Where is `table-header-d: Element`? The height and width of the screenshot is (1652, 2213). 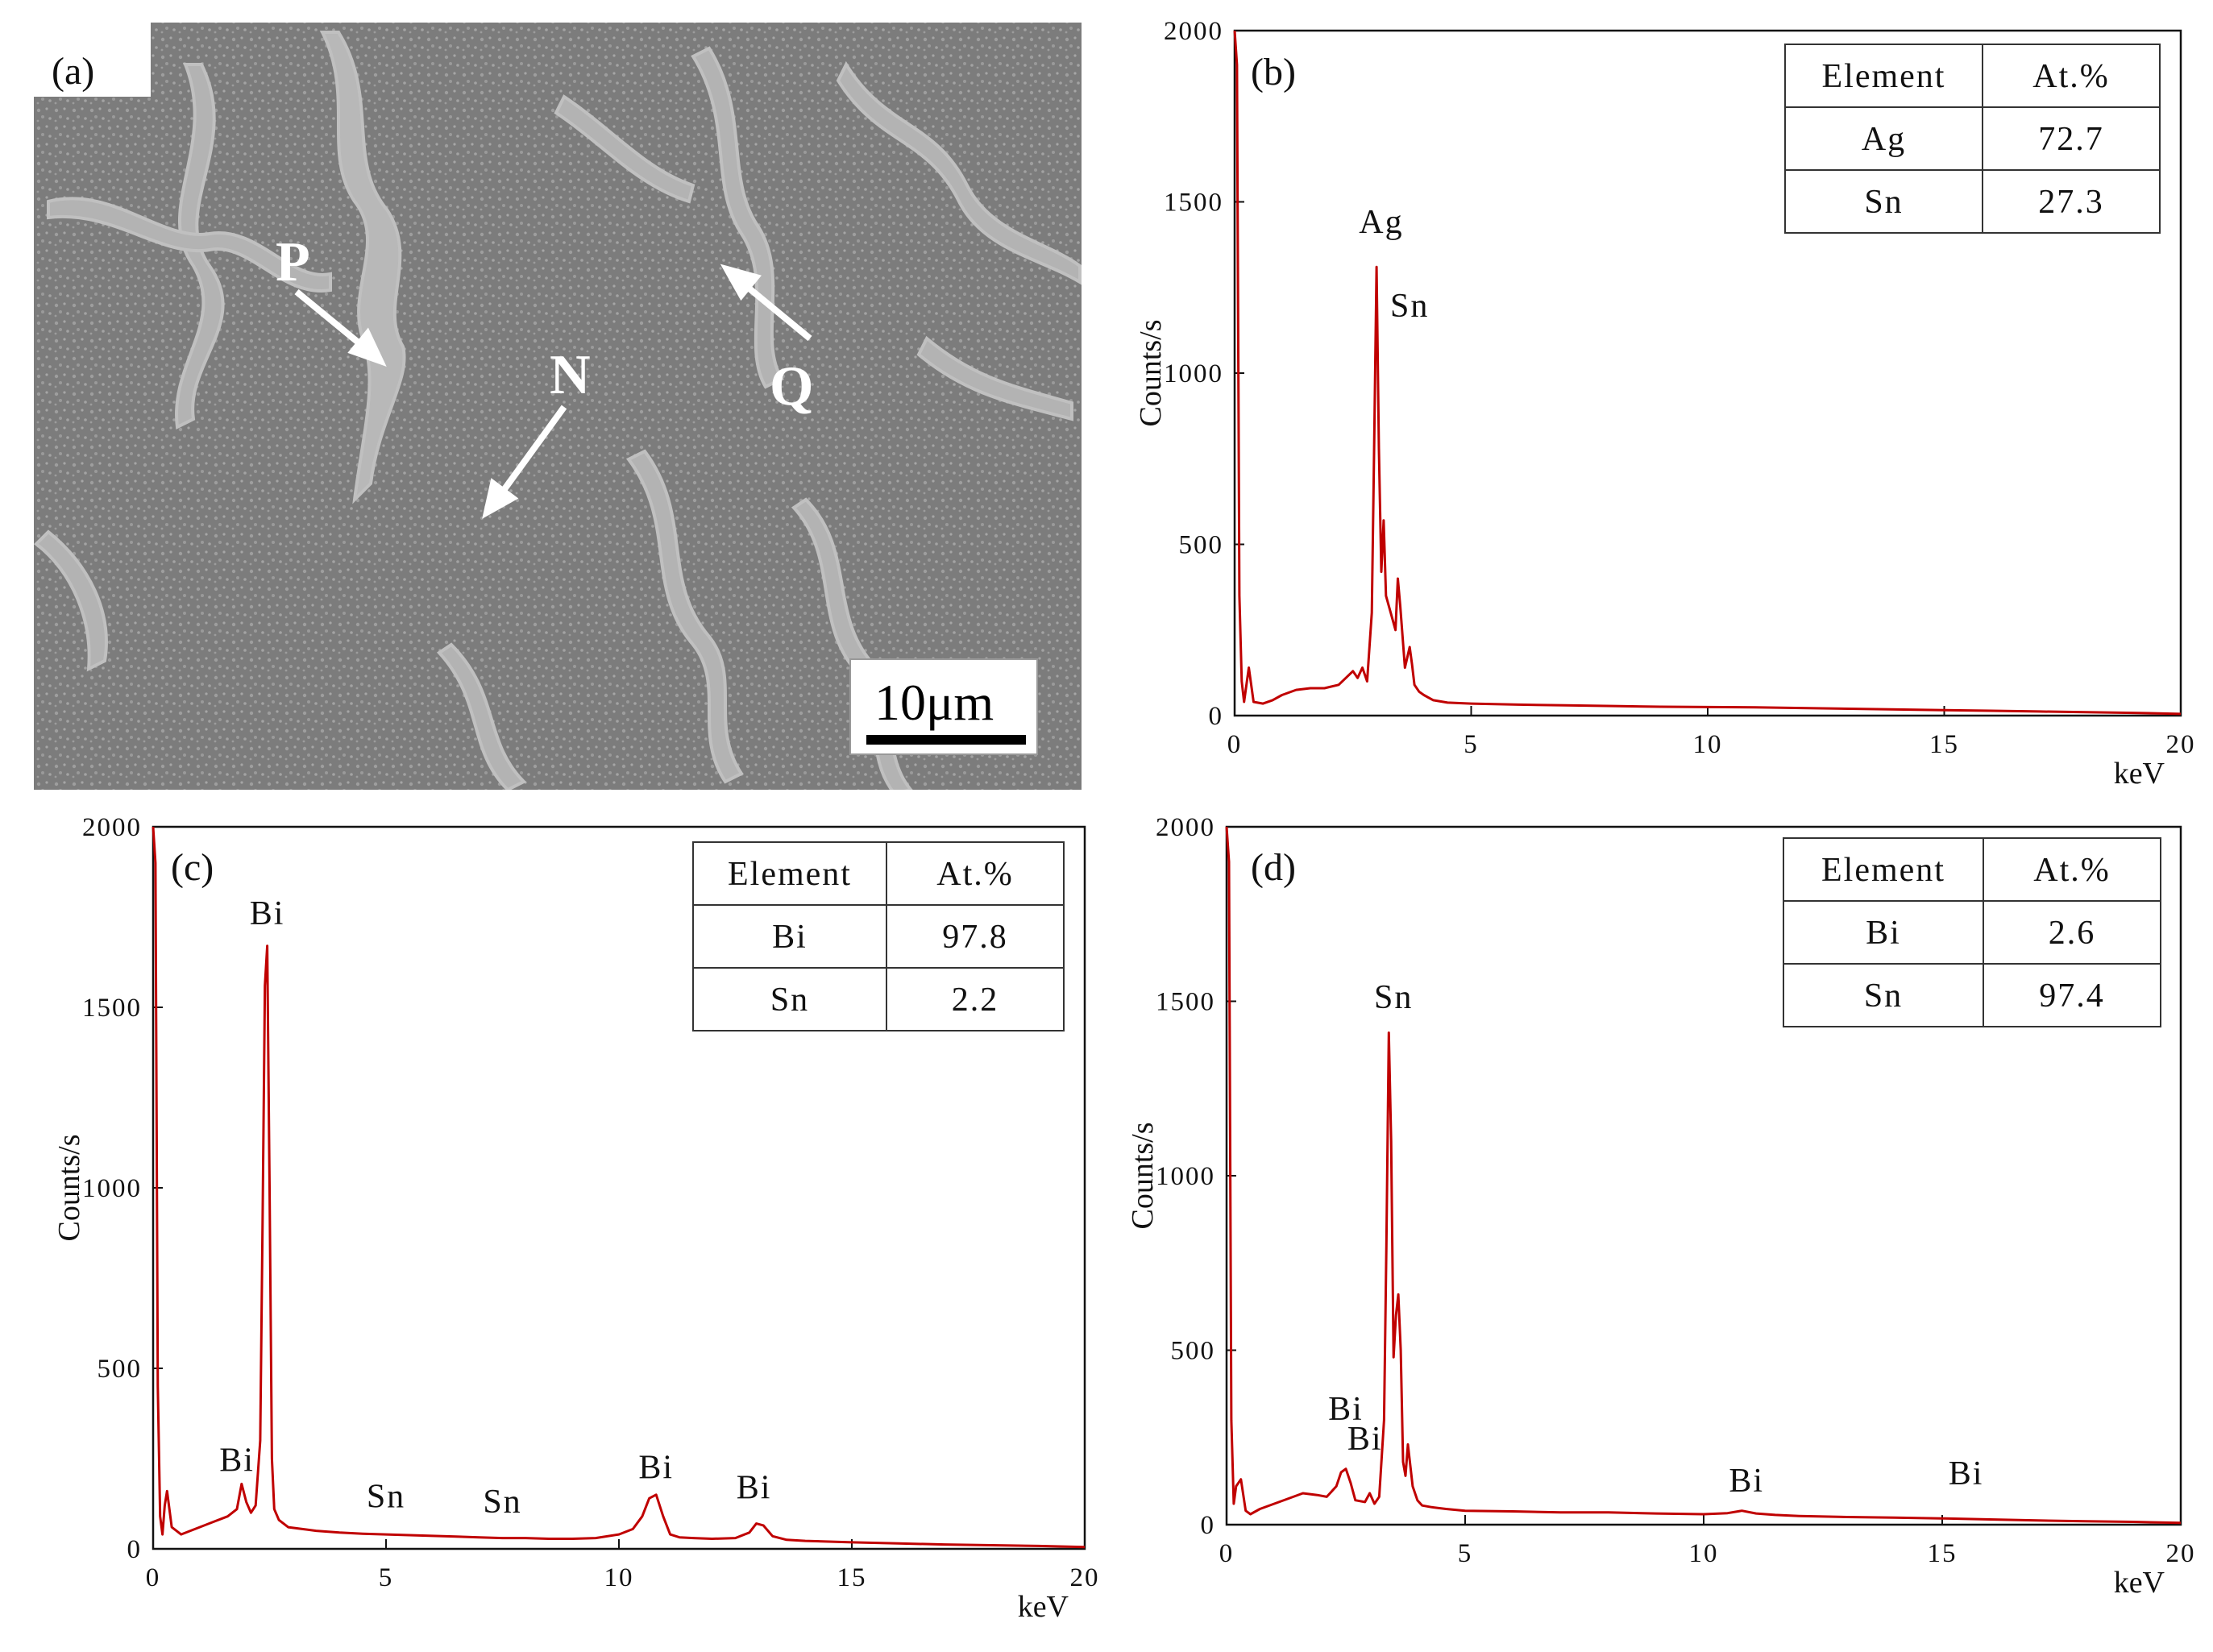 table-header-d: Element is located at coordinates (1883, 870).